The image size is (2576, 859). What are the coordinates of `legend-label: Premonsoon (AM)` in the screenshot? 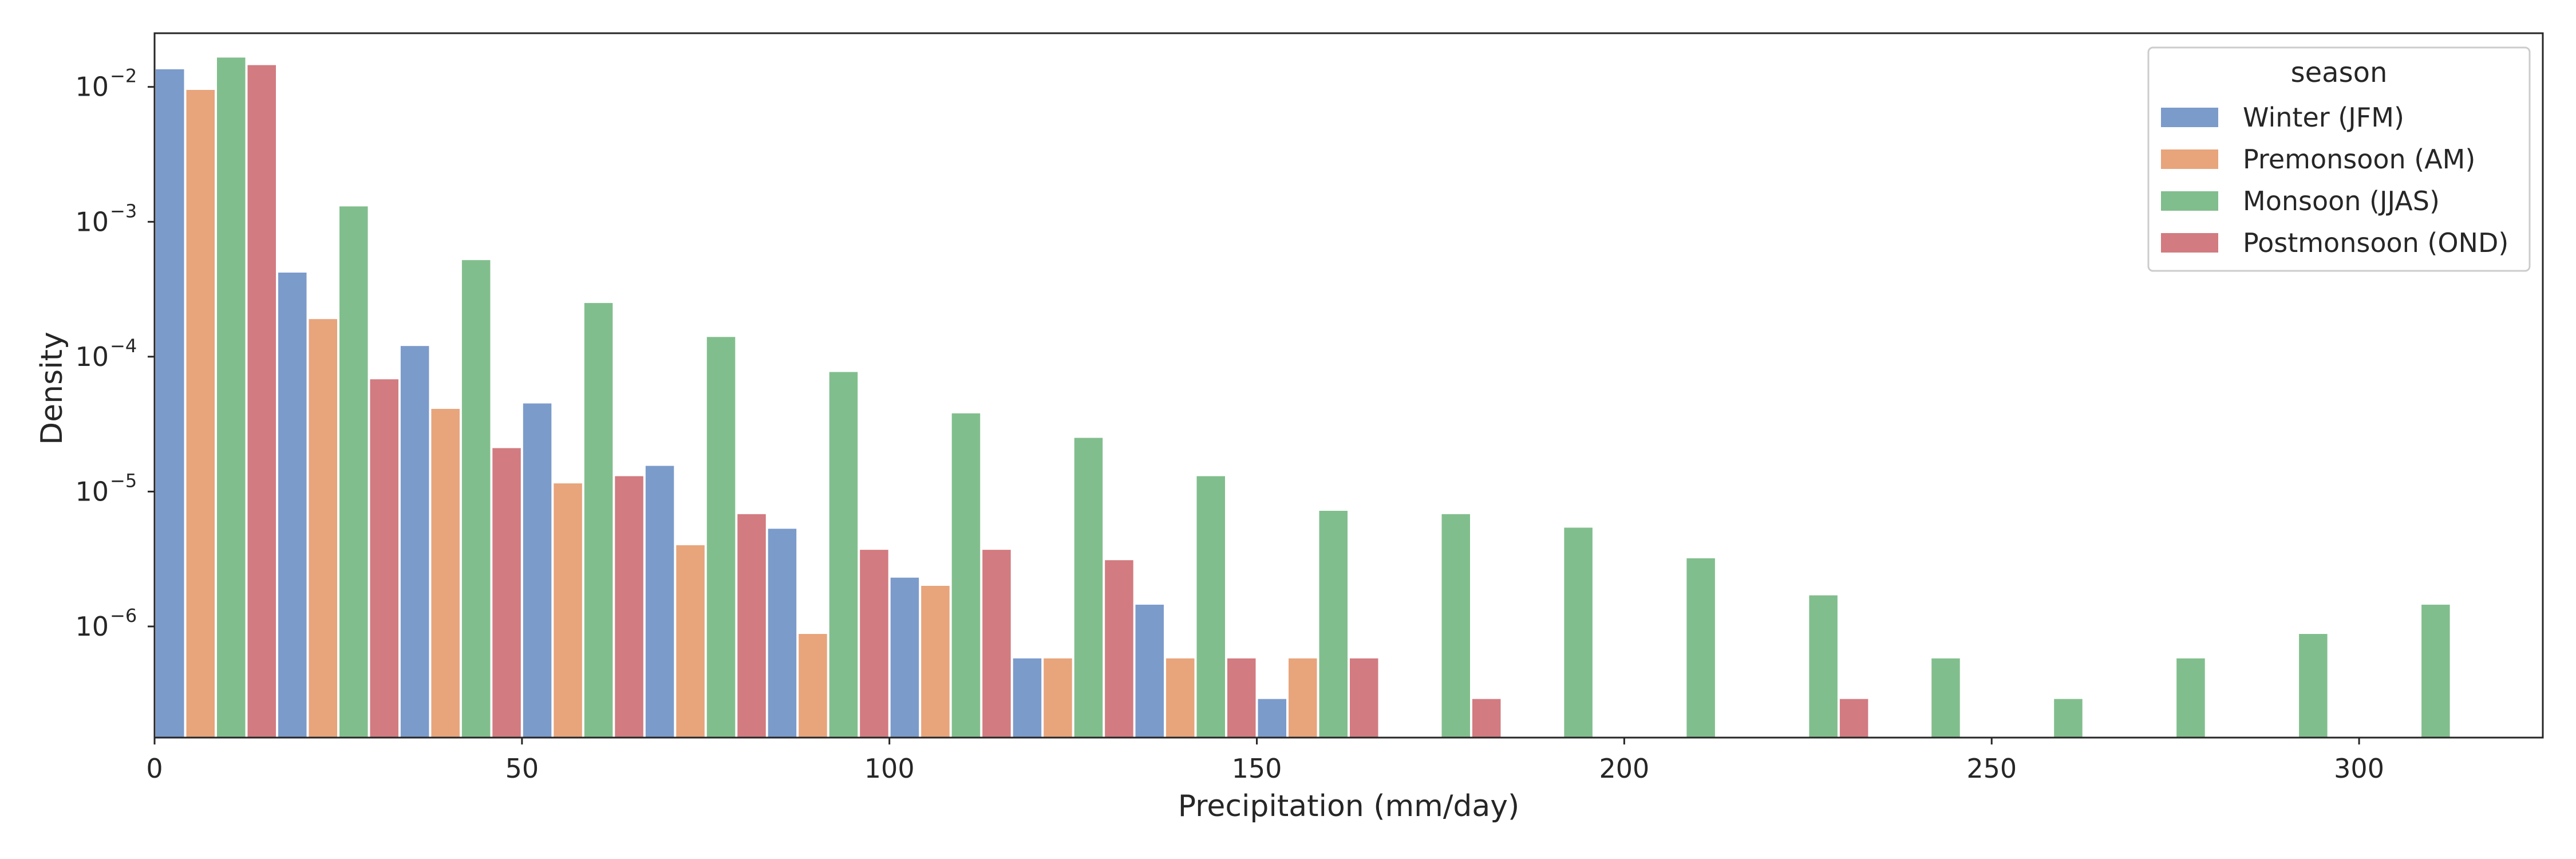 It's located at (2359, 159).